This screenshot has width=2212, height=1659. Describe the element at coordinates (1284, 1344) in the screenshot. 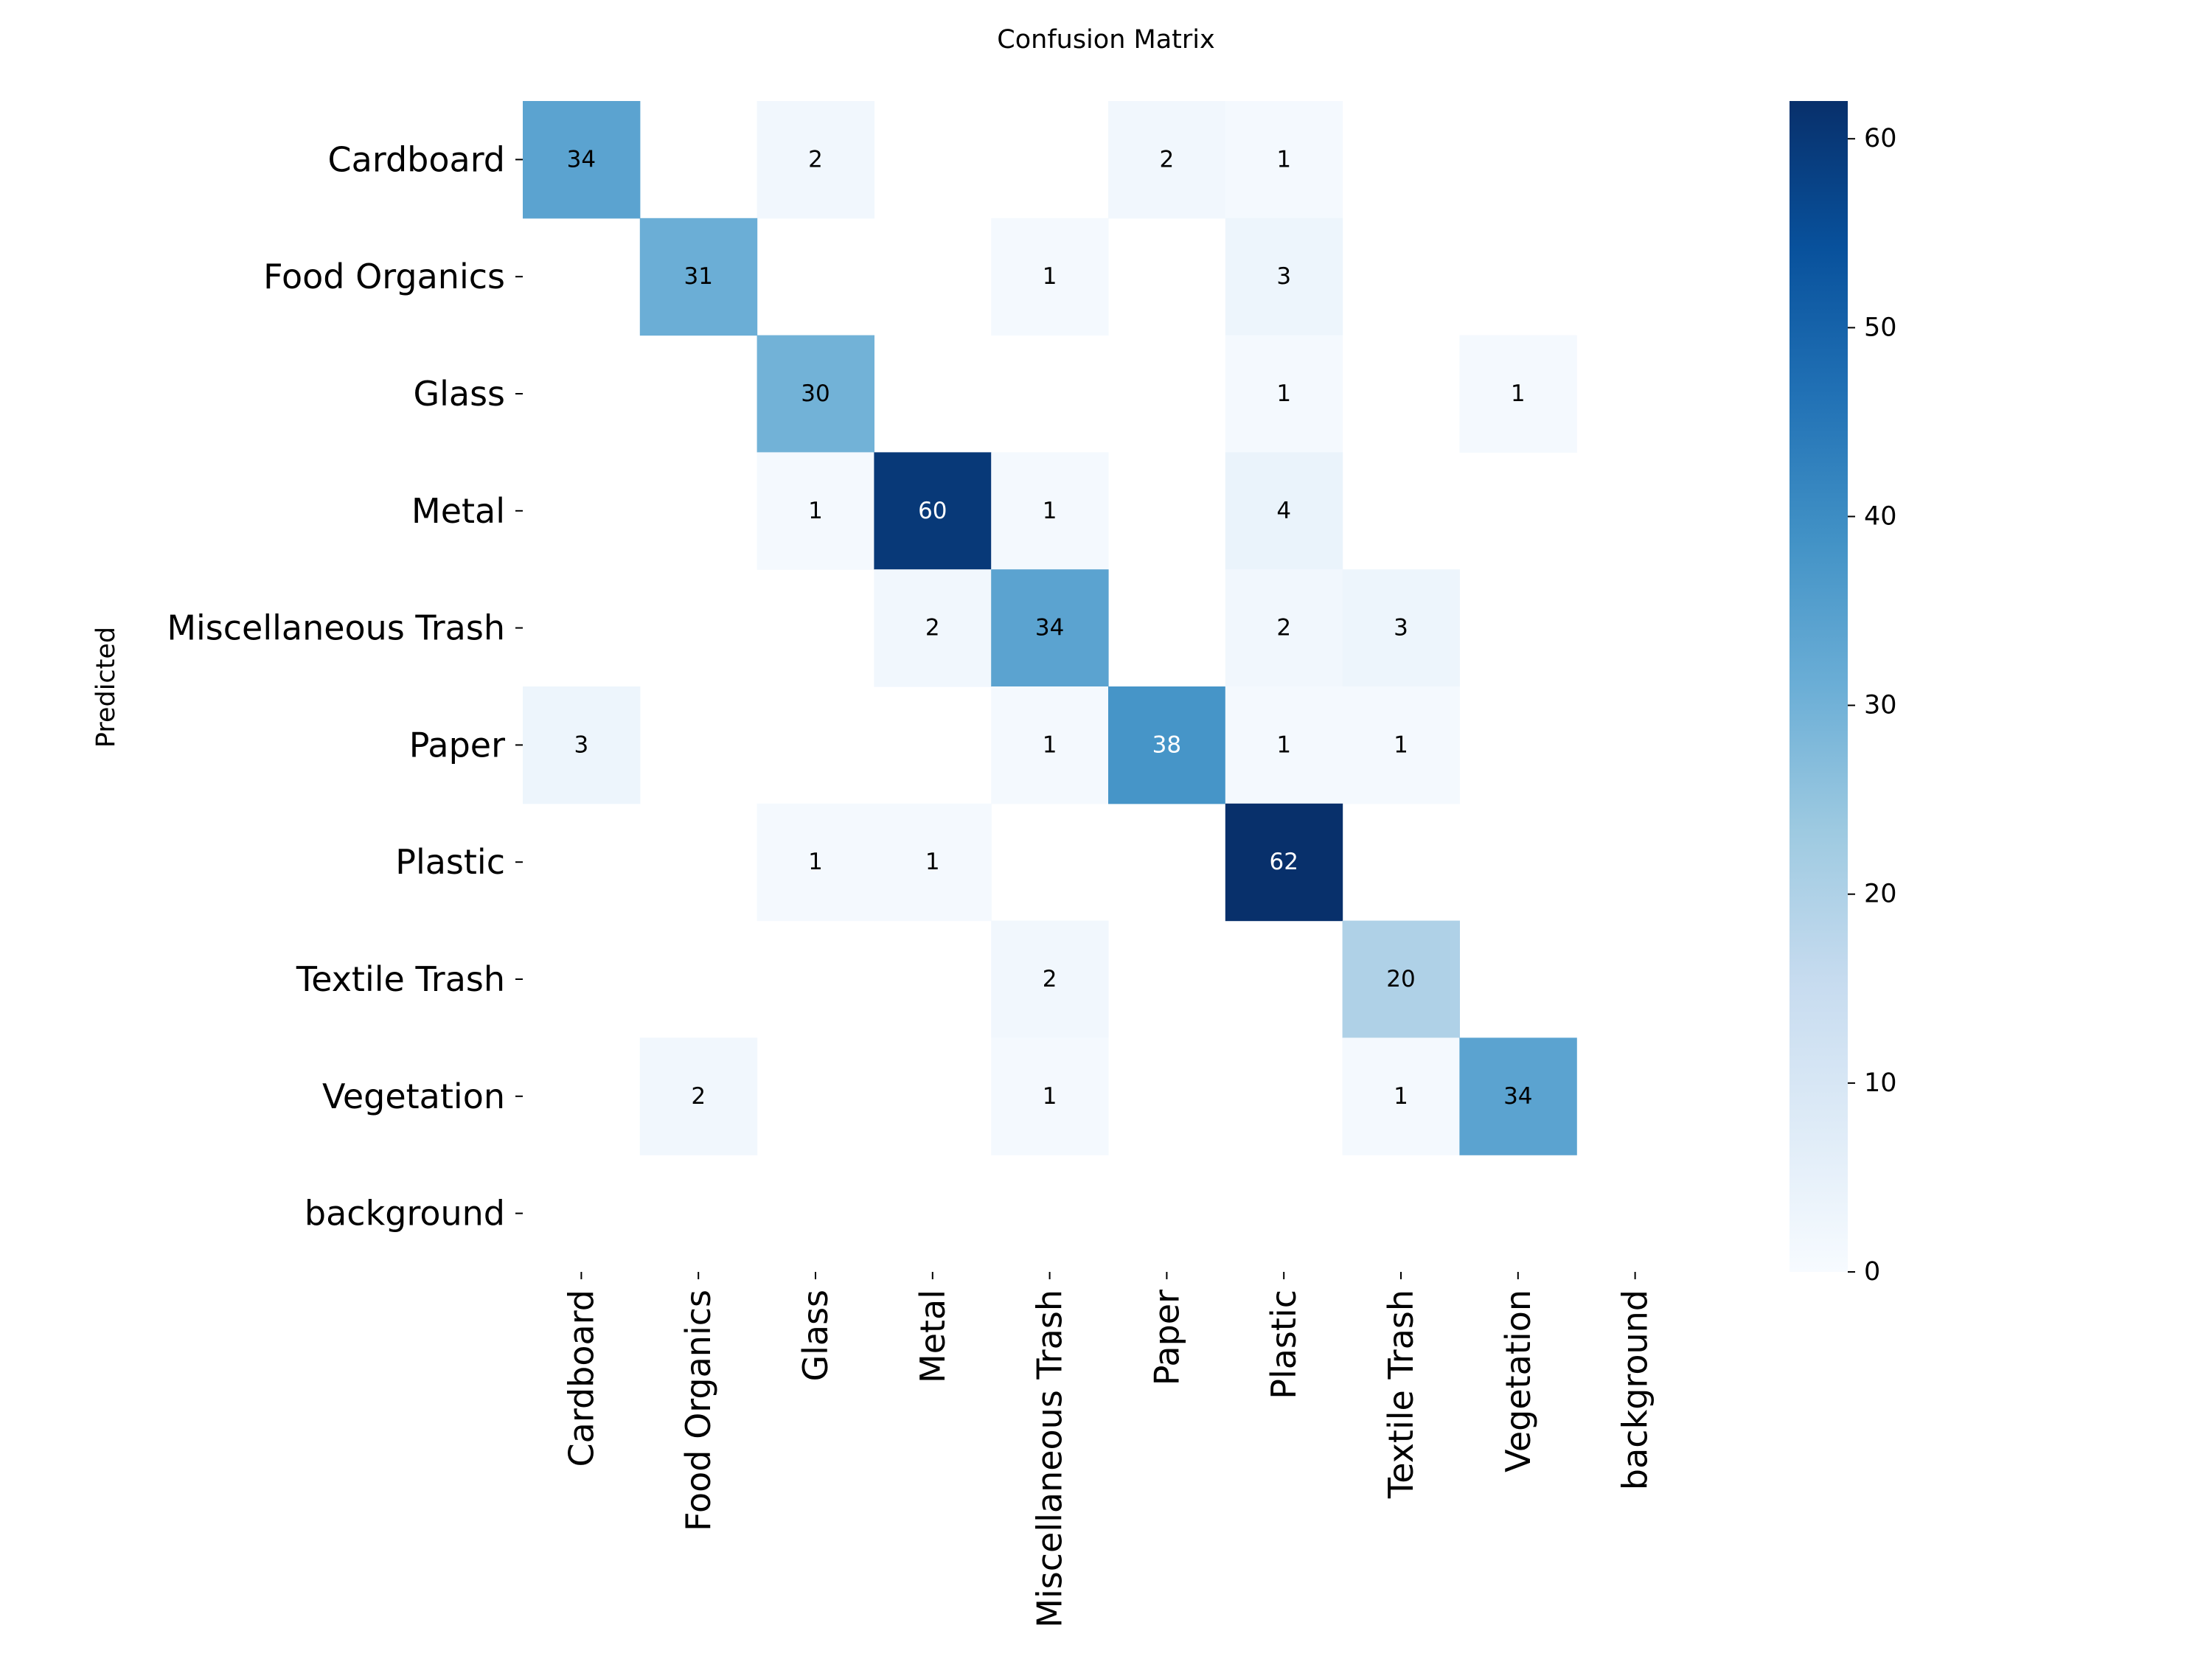

I see `x-tick-label: Plastic` at that location.